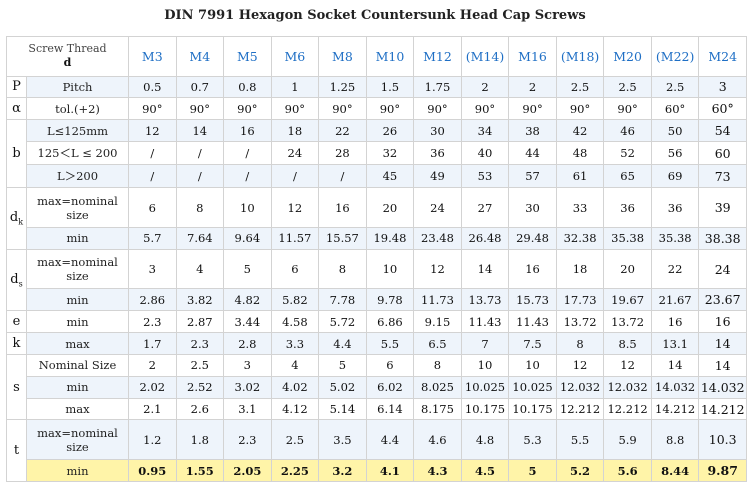  Describe the element at coordinates (532, 387) in the screenshot. I see `value-cell: 10.025` at that location.